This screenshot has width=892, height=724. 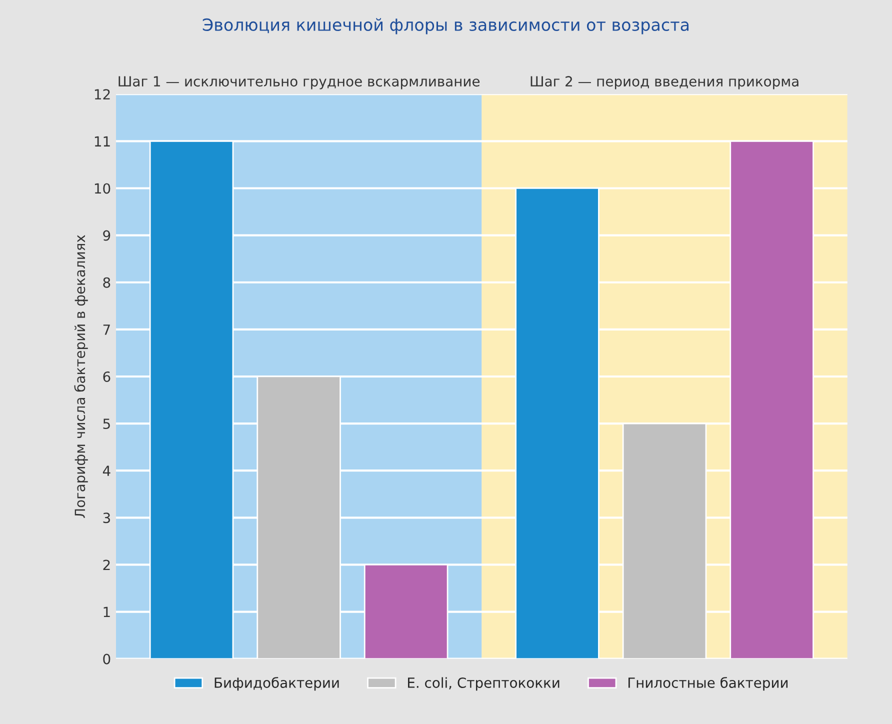 What do you see at coordinates (102, 94) in the screenshot?
I see `y-tick-label: 12` at bounding box center [102, 94].